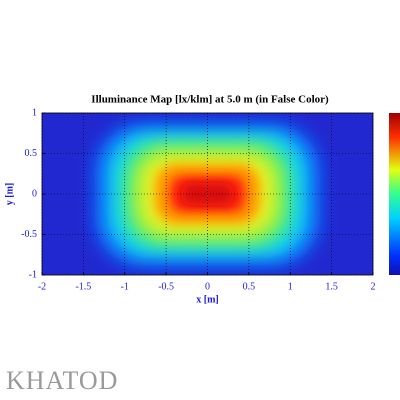 The image size is (400, 400). What do you see at coordinates (62, 380) in the screenshot?
I see `logo: KHATOD` at bounding box center [62, 380].